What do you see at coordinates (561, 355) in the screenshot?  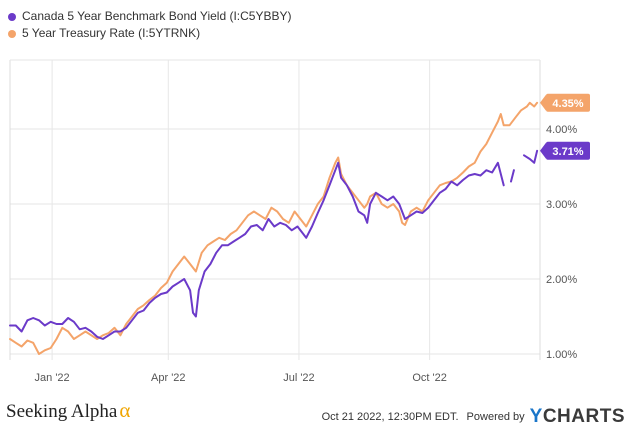 I see `y-tick-label: 1.00%` at bounding box center [561, 355].